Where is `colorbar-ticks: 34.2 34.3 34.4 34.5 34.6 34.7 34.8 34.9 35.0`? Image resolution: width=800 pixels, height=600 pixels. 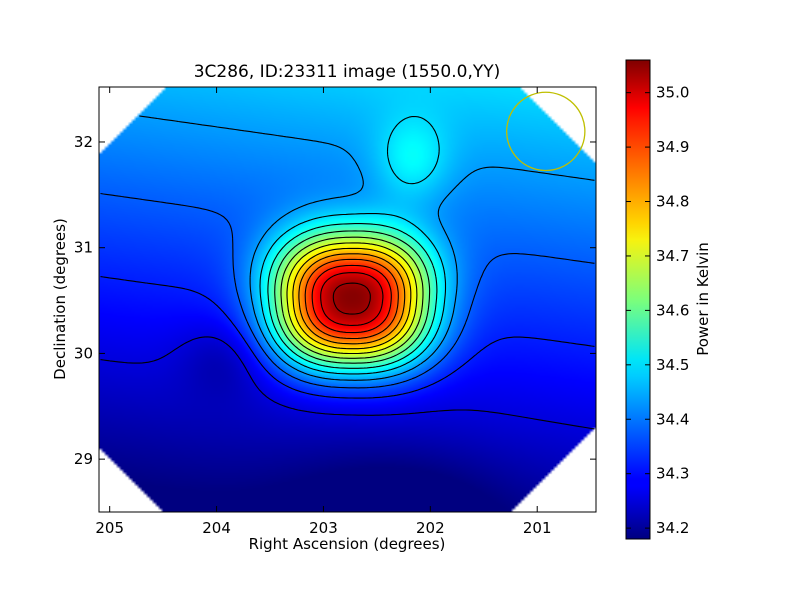
colorbar-ticks: 34.2 34.3 34.4 34.5 34.6 34.7 34.8 34.9 35.0 is located at coordinates (657, 310).